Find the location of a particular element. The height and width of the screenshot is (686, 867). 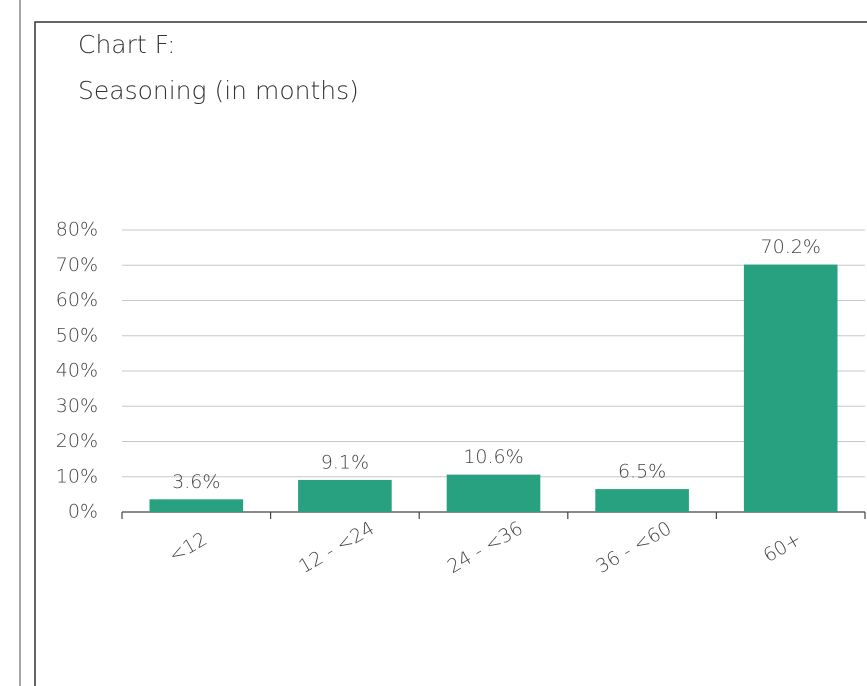

data-label: 3.6% is located at coordinates (196, 482).